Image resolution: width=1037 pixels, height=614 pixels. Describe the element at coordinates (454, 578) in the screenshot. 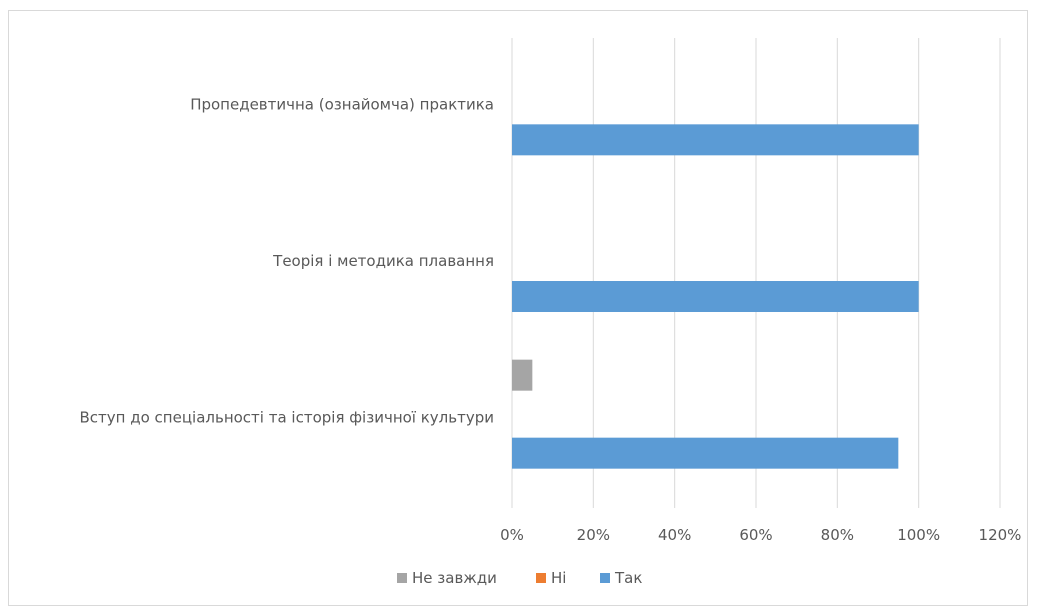

I see `legend-label: Не завжди` at that location.